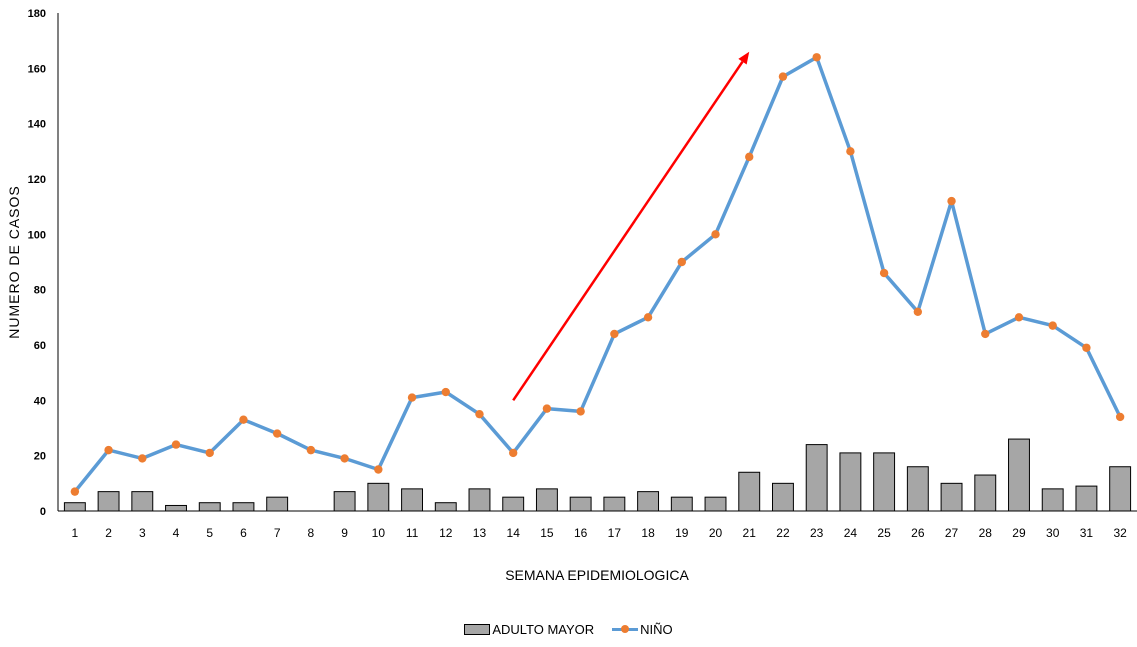  What do you see at coordinates (716, 533) in the screenshot?
I see `x-tick-label: 20` at bounding box center [716, 533].